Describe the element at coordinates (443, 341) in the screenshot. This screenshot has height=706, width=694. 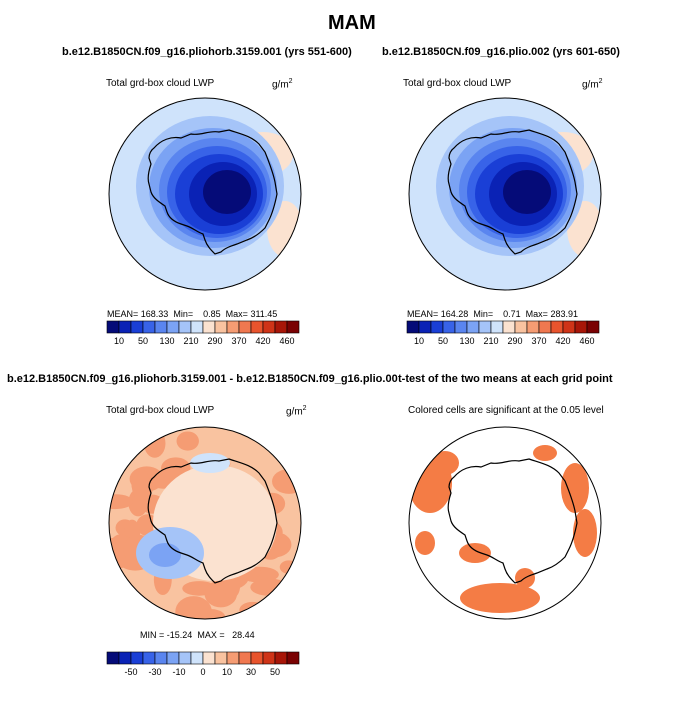
I see `colorbar-2-tick: 50` at that location.